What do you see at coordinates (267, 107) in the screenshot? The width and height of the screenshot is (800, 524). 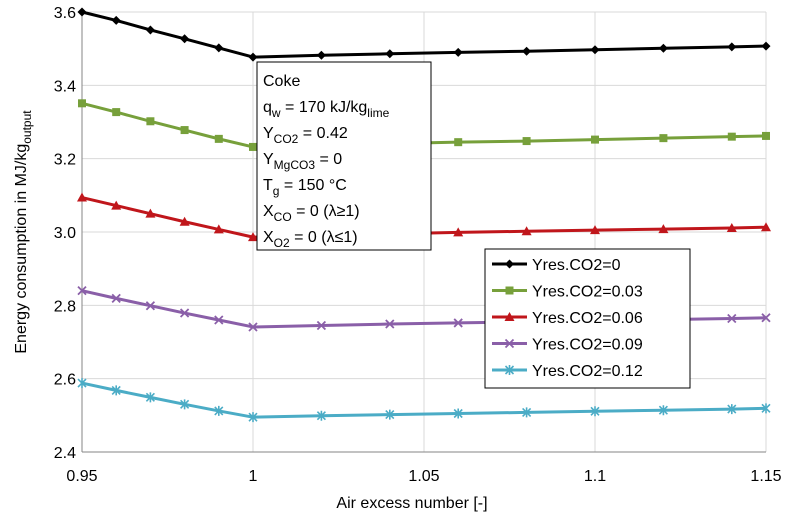 I see `annotation-text: q` at bounding box center [267, 107].